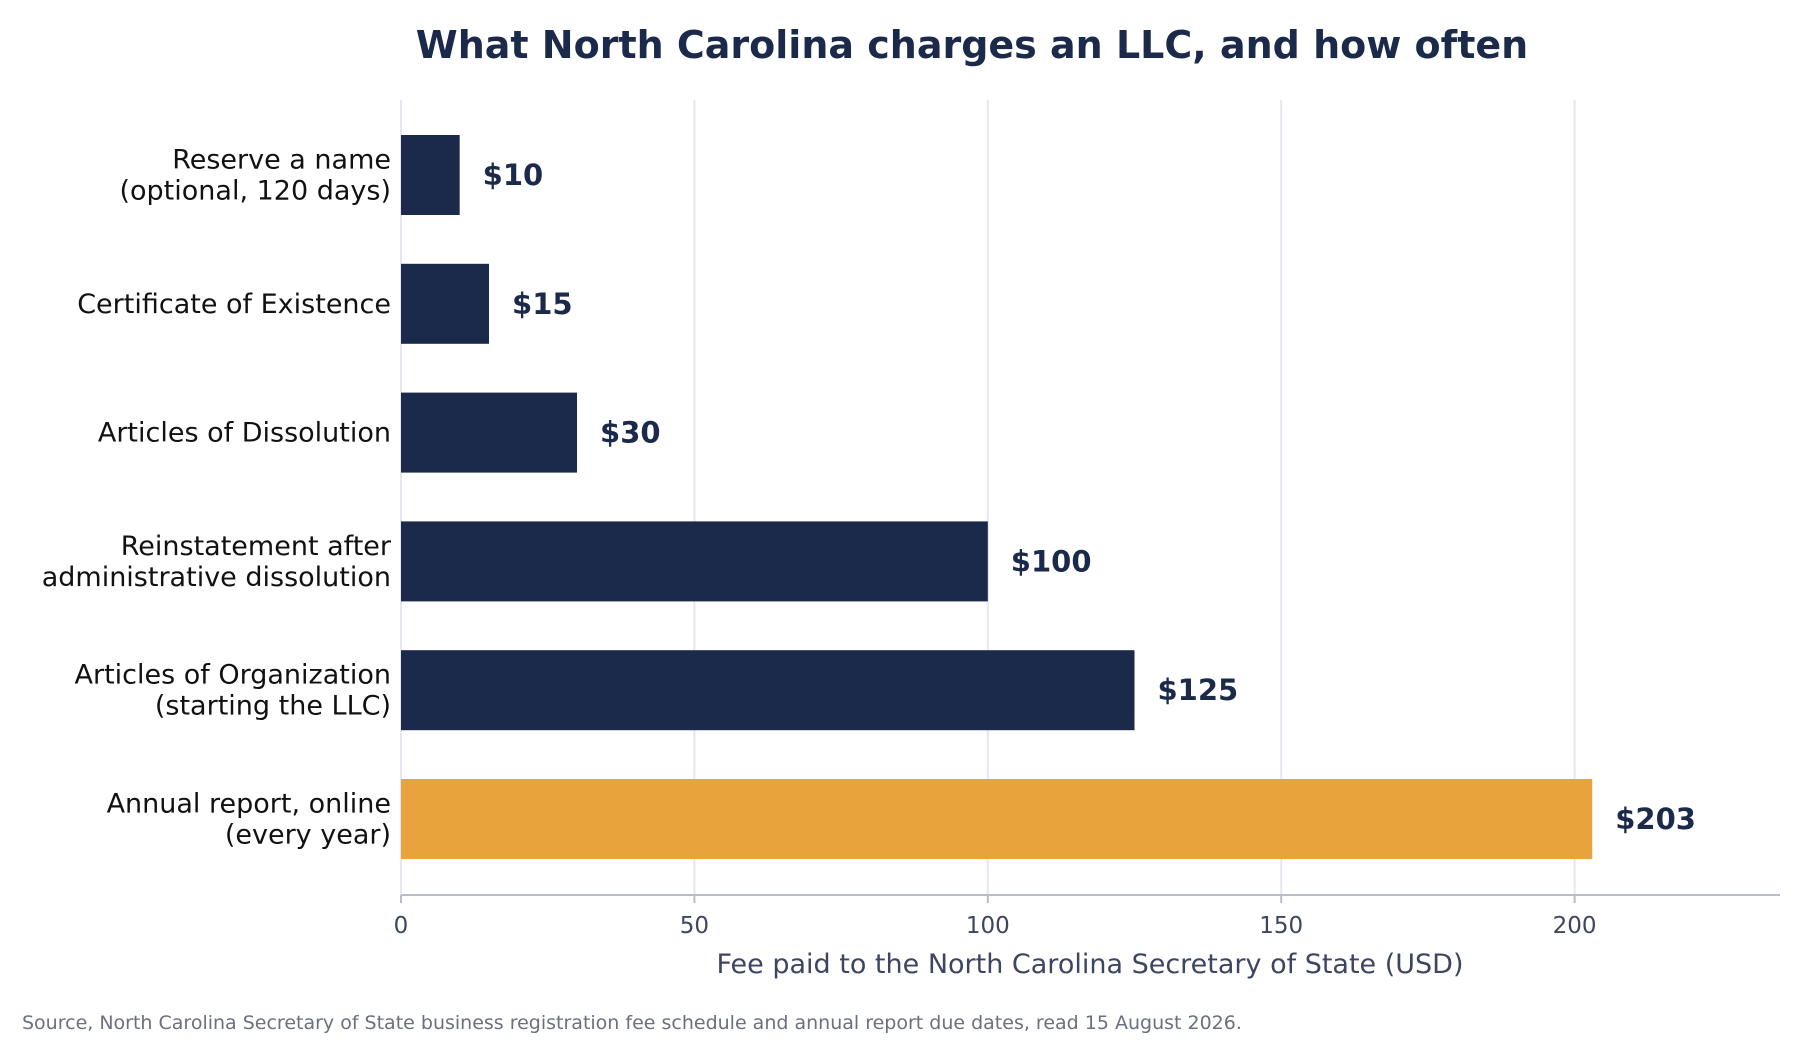  Describe the element at coordinates (513, 175) in the screenshot. I see `bar-value-label-0: $10` at that location.